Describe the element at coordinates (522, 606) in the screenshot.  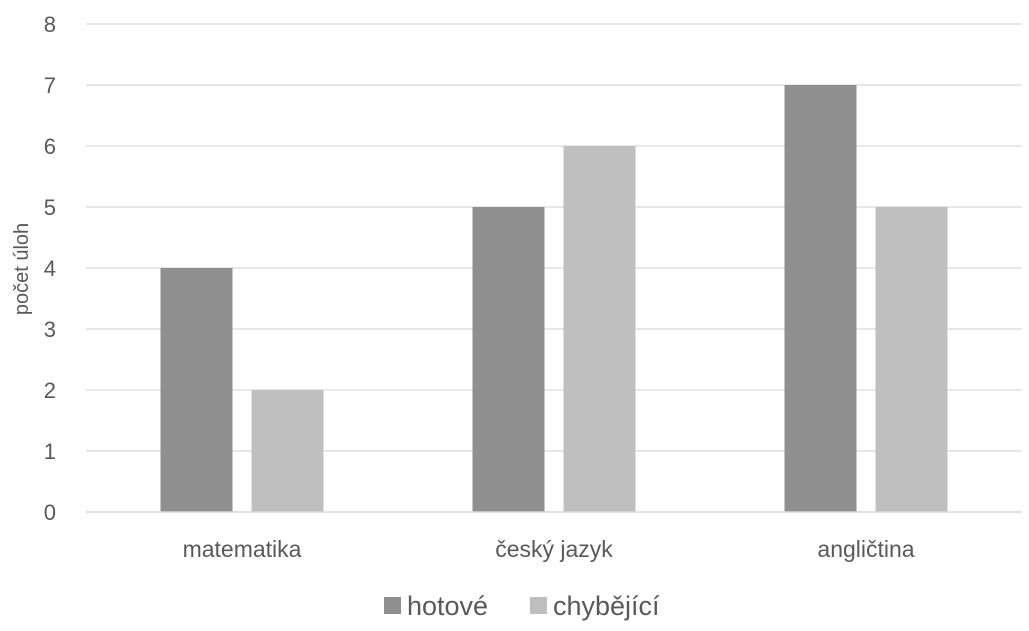
I see `legend: hotové chybějící` at that location.